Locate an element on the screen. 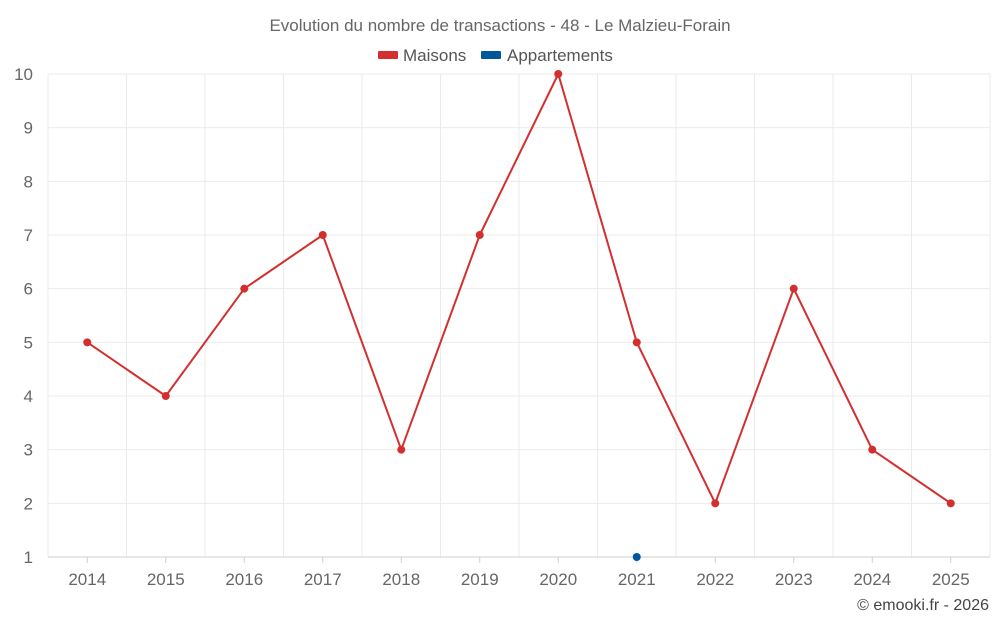  credit-text: © emooki.fr - 2026 is located at coordinates (923, 605).